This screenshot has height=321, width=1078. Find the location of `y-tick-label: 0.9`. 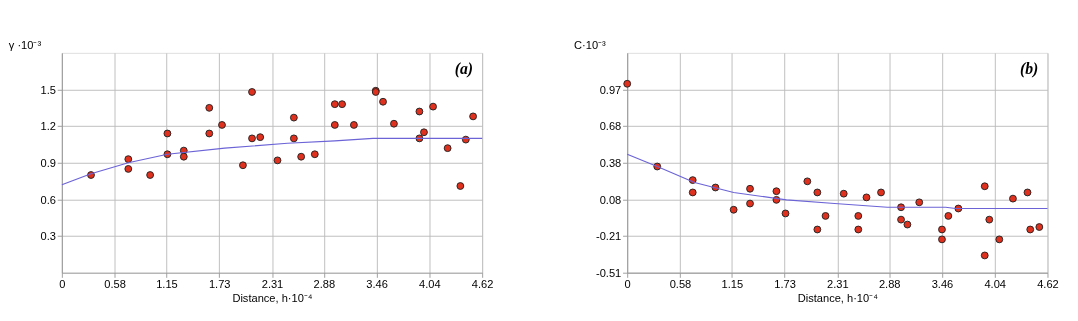

y-tick-label: 0.9 is located at coordinates (48, 162).